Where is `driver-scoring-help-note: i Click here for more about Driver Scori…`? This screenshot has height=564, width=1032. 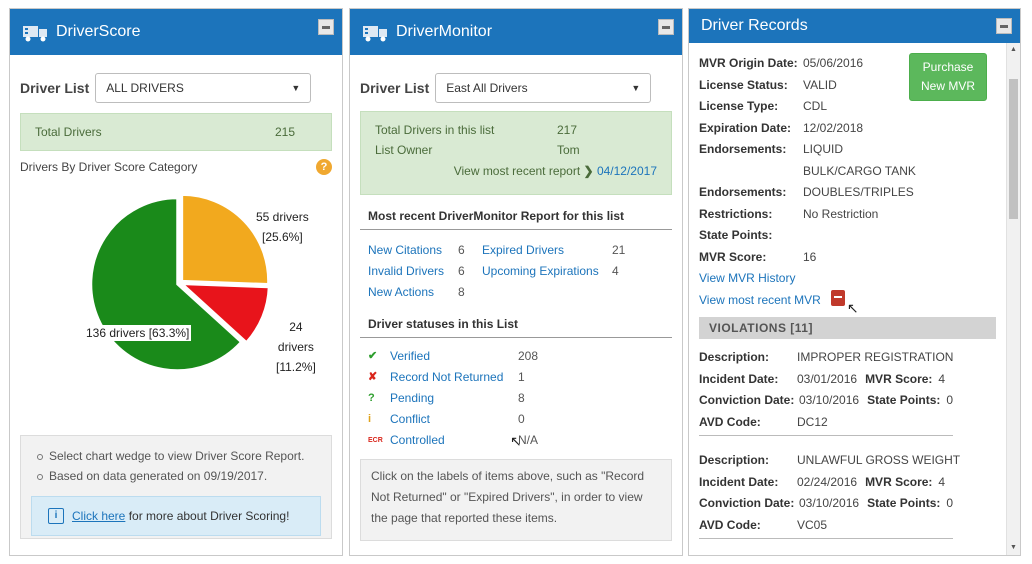 driver-scoring-help-note: i Click here for more about Driver Scori… is located at coordinates (176, 516).